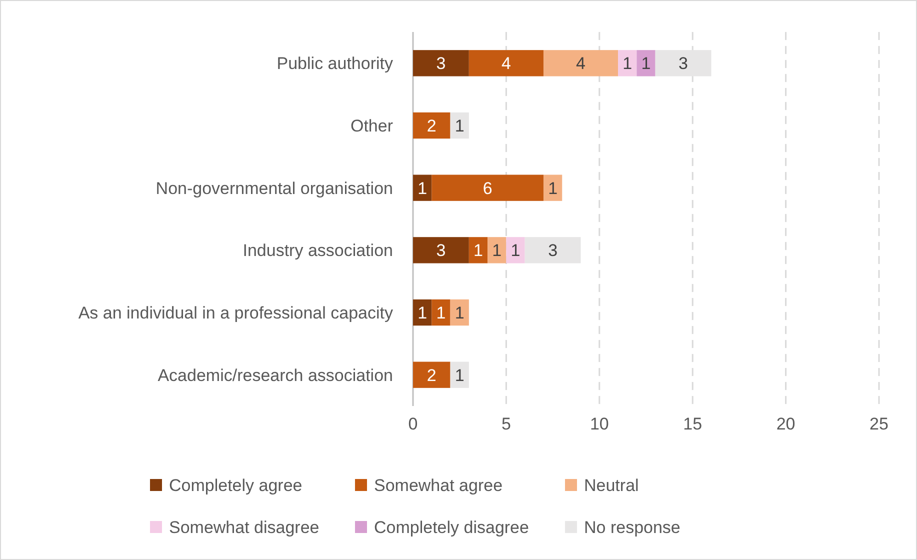  I want to click on legend-label: No response, so click(632, 527).